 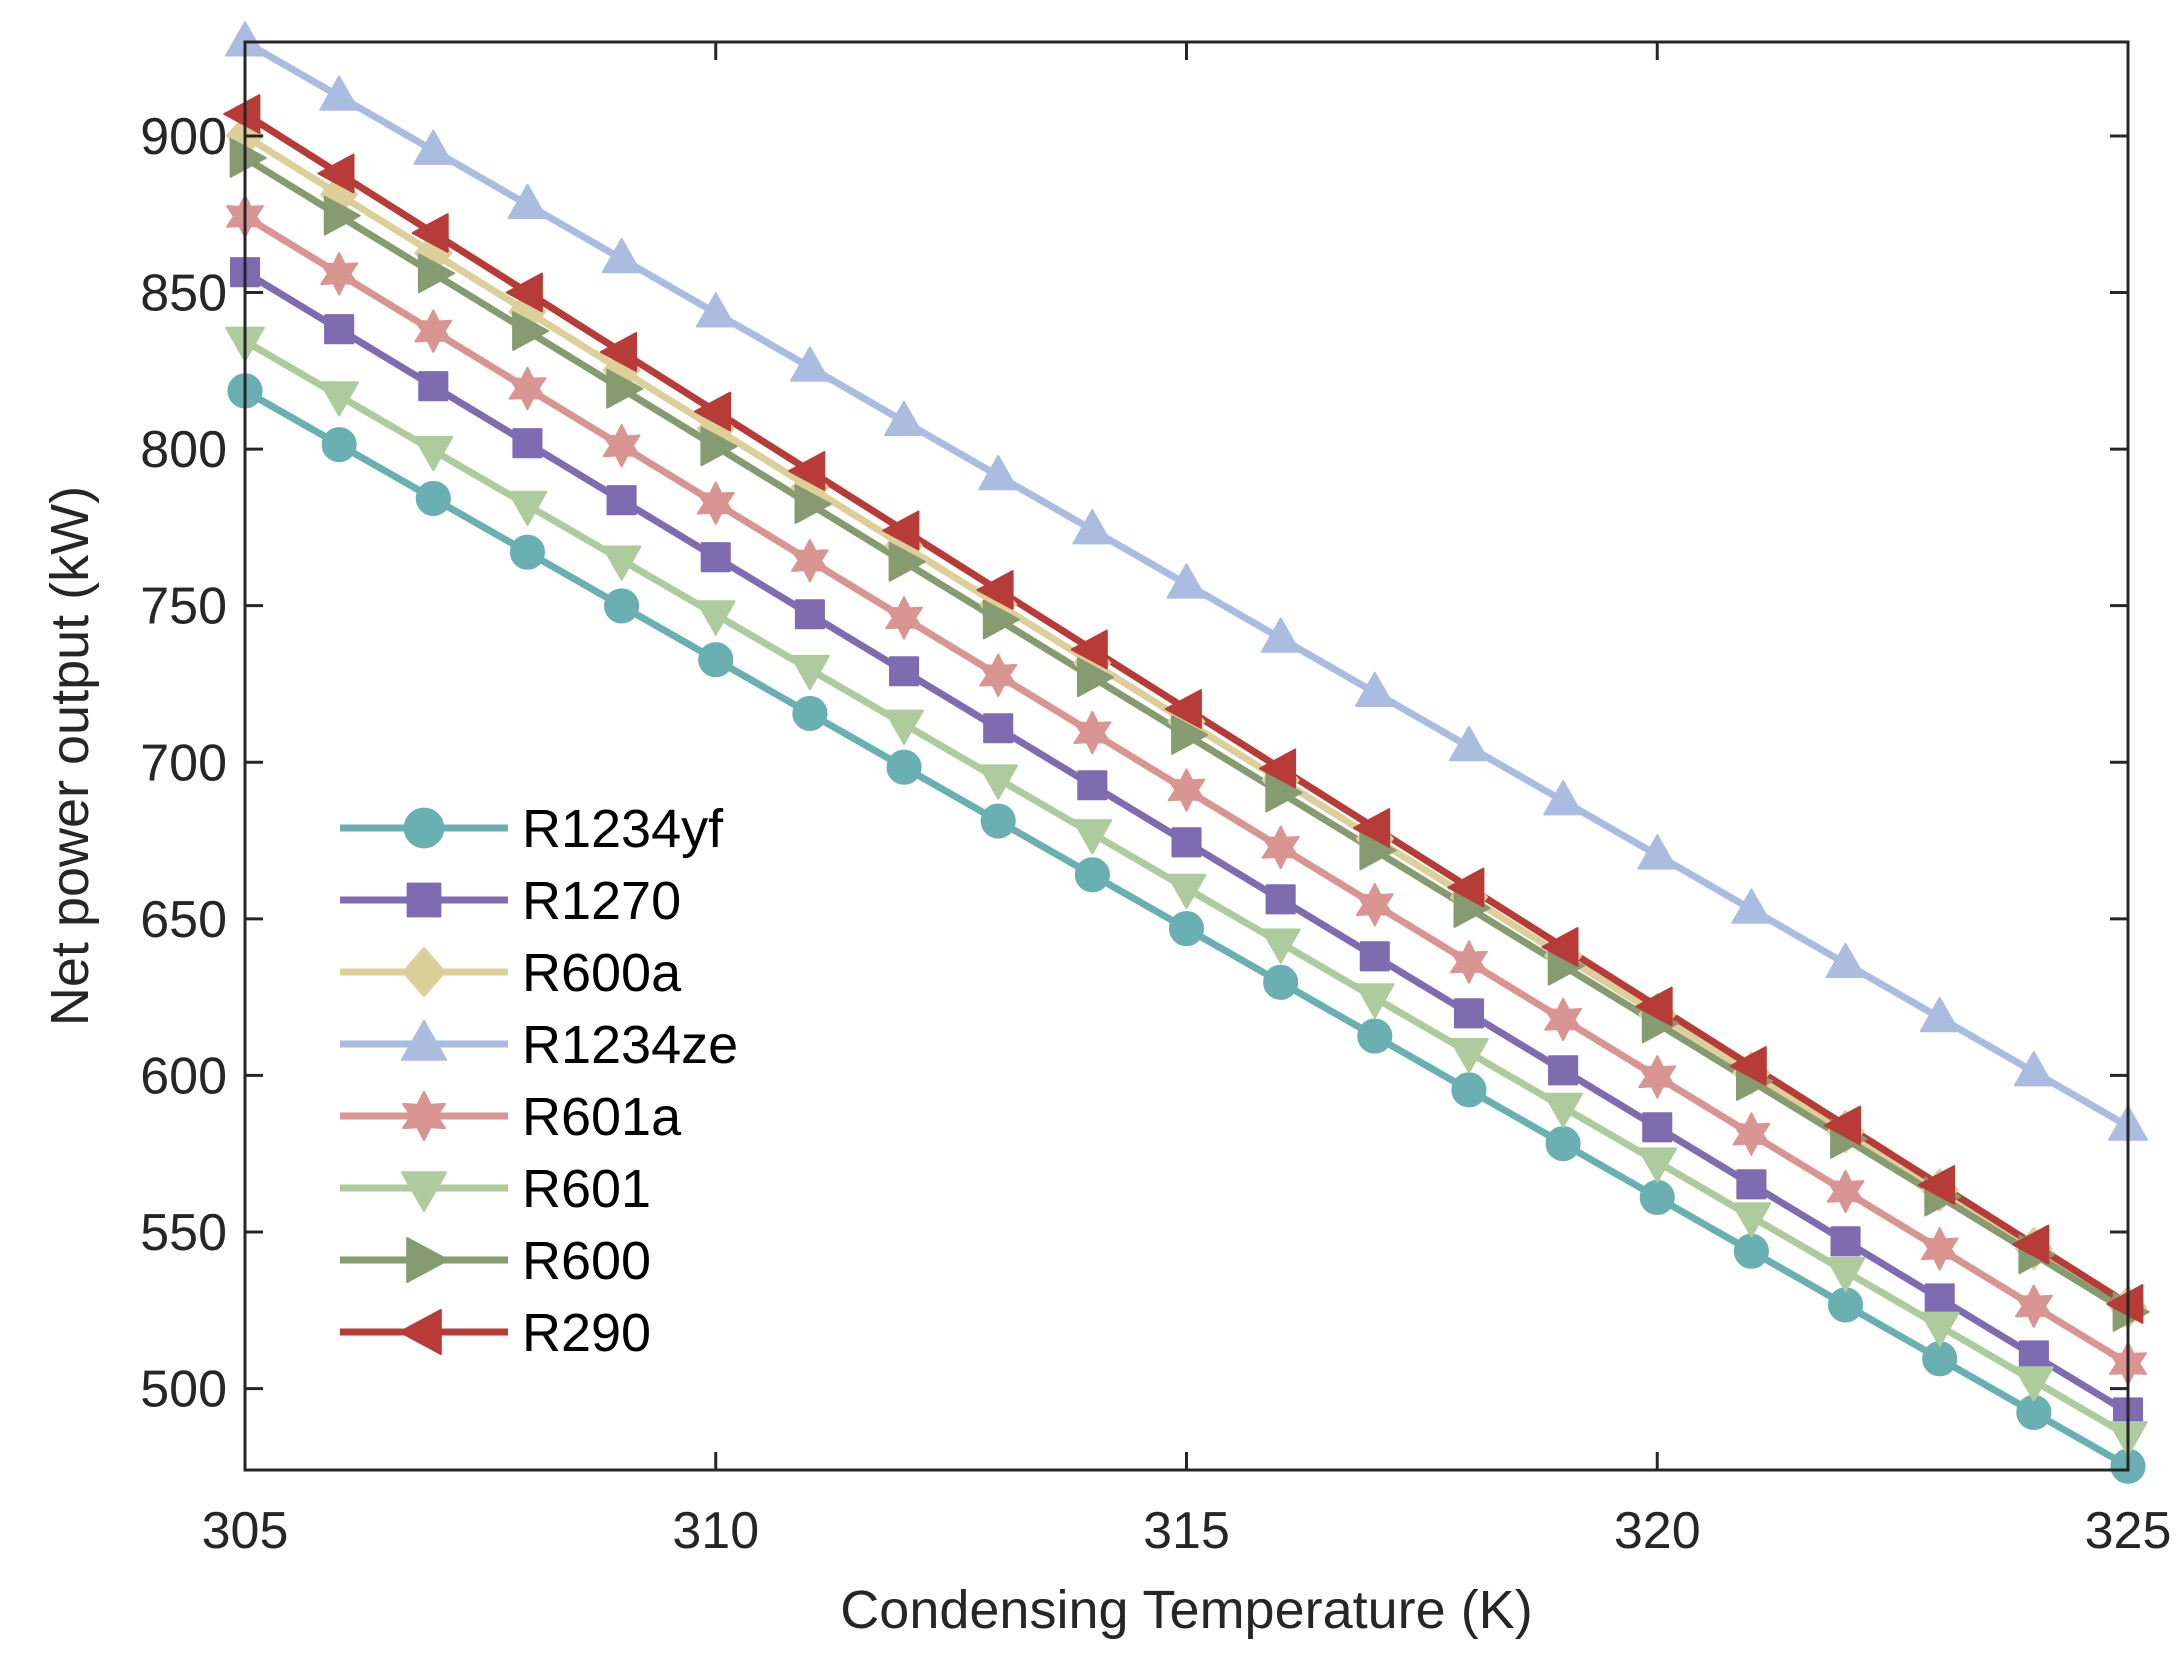 I want to click on y-tick-label: 750, so click(x=183, y=607).